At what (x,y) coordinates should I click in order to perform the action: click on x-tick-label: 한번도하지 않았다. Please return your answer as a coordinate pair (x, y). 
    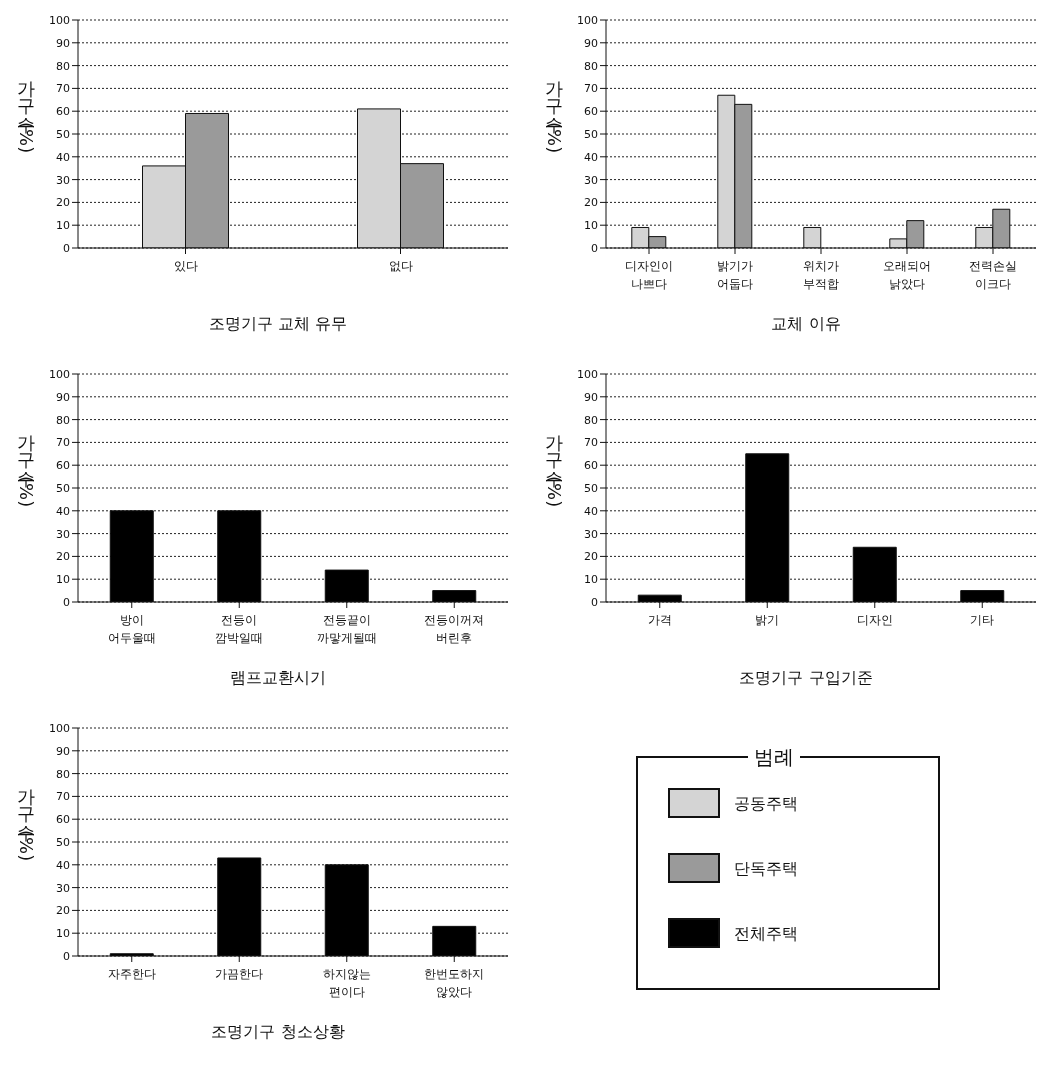
    Looking at the image, I should click on (454, 983).